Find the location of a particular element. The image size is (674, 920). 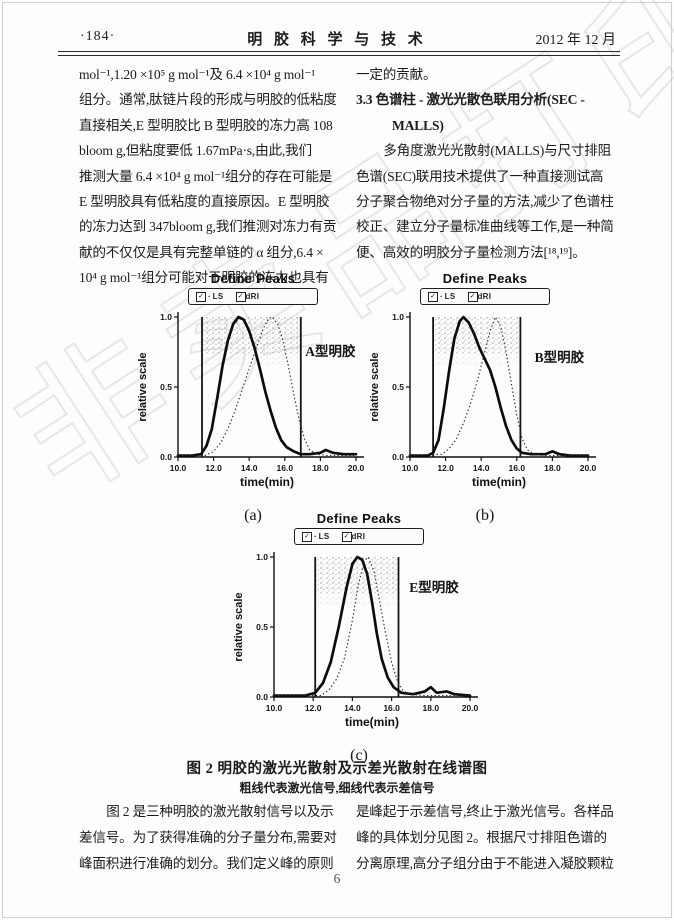

text-line: 推测大量 6.4 ×10⁴ g mol⁻¹组分的存在可能是 is located at coordinates (206, 176).